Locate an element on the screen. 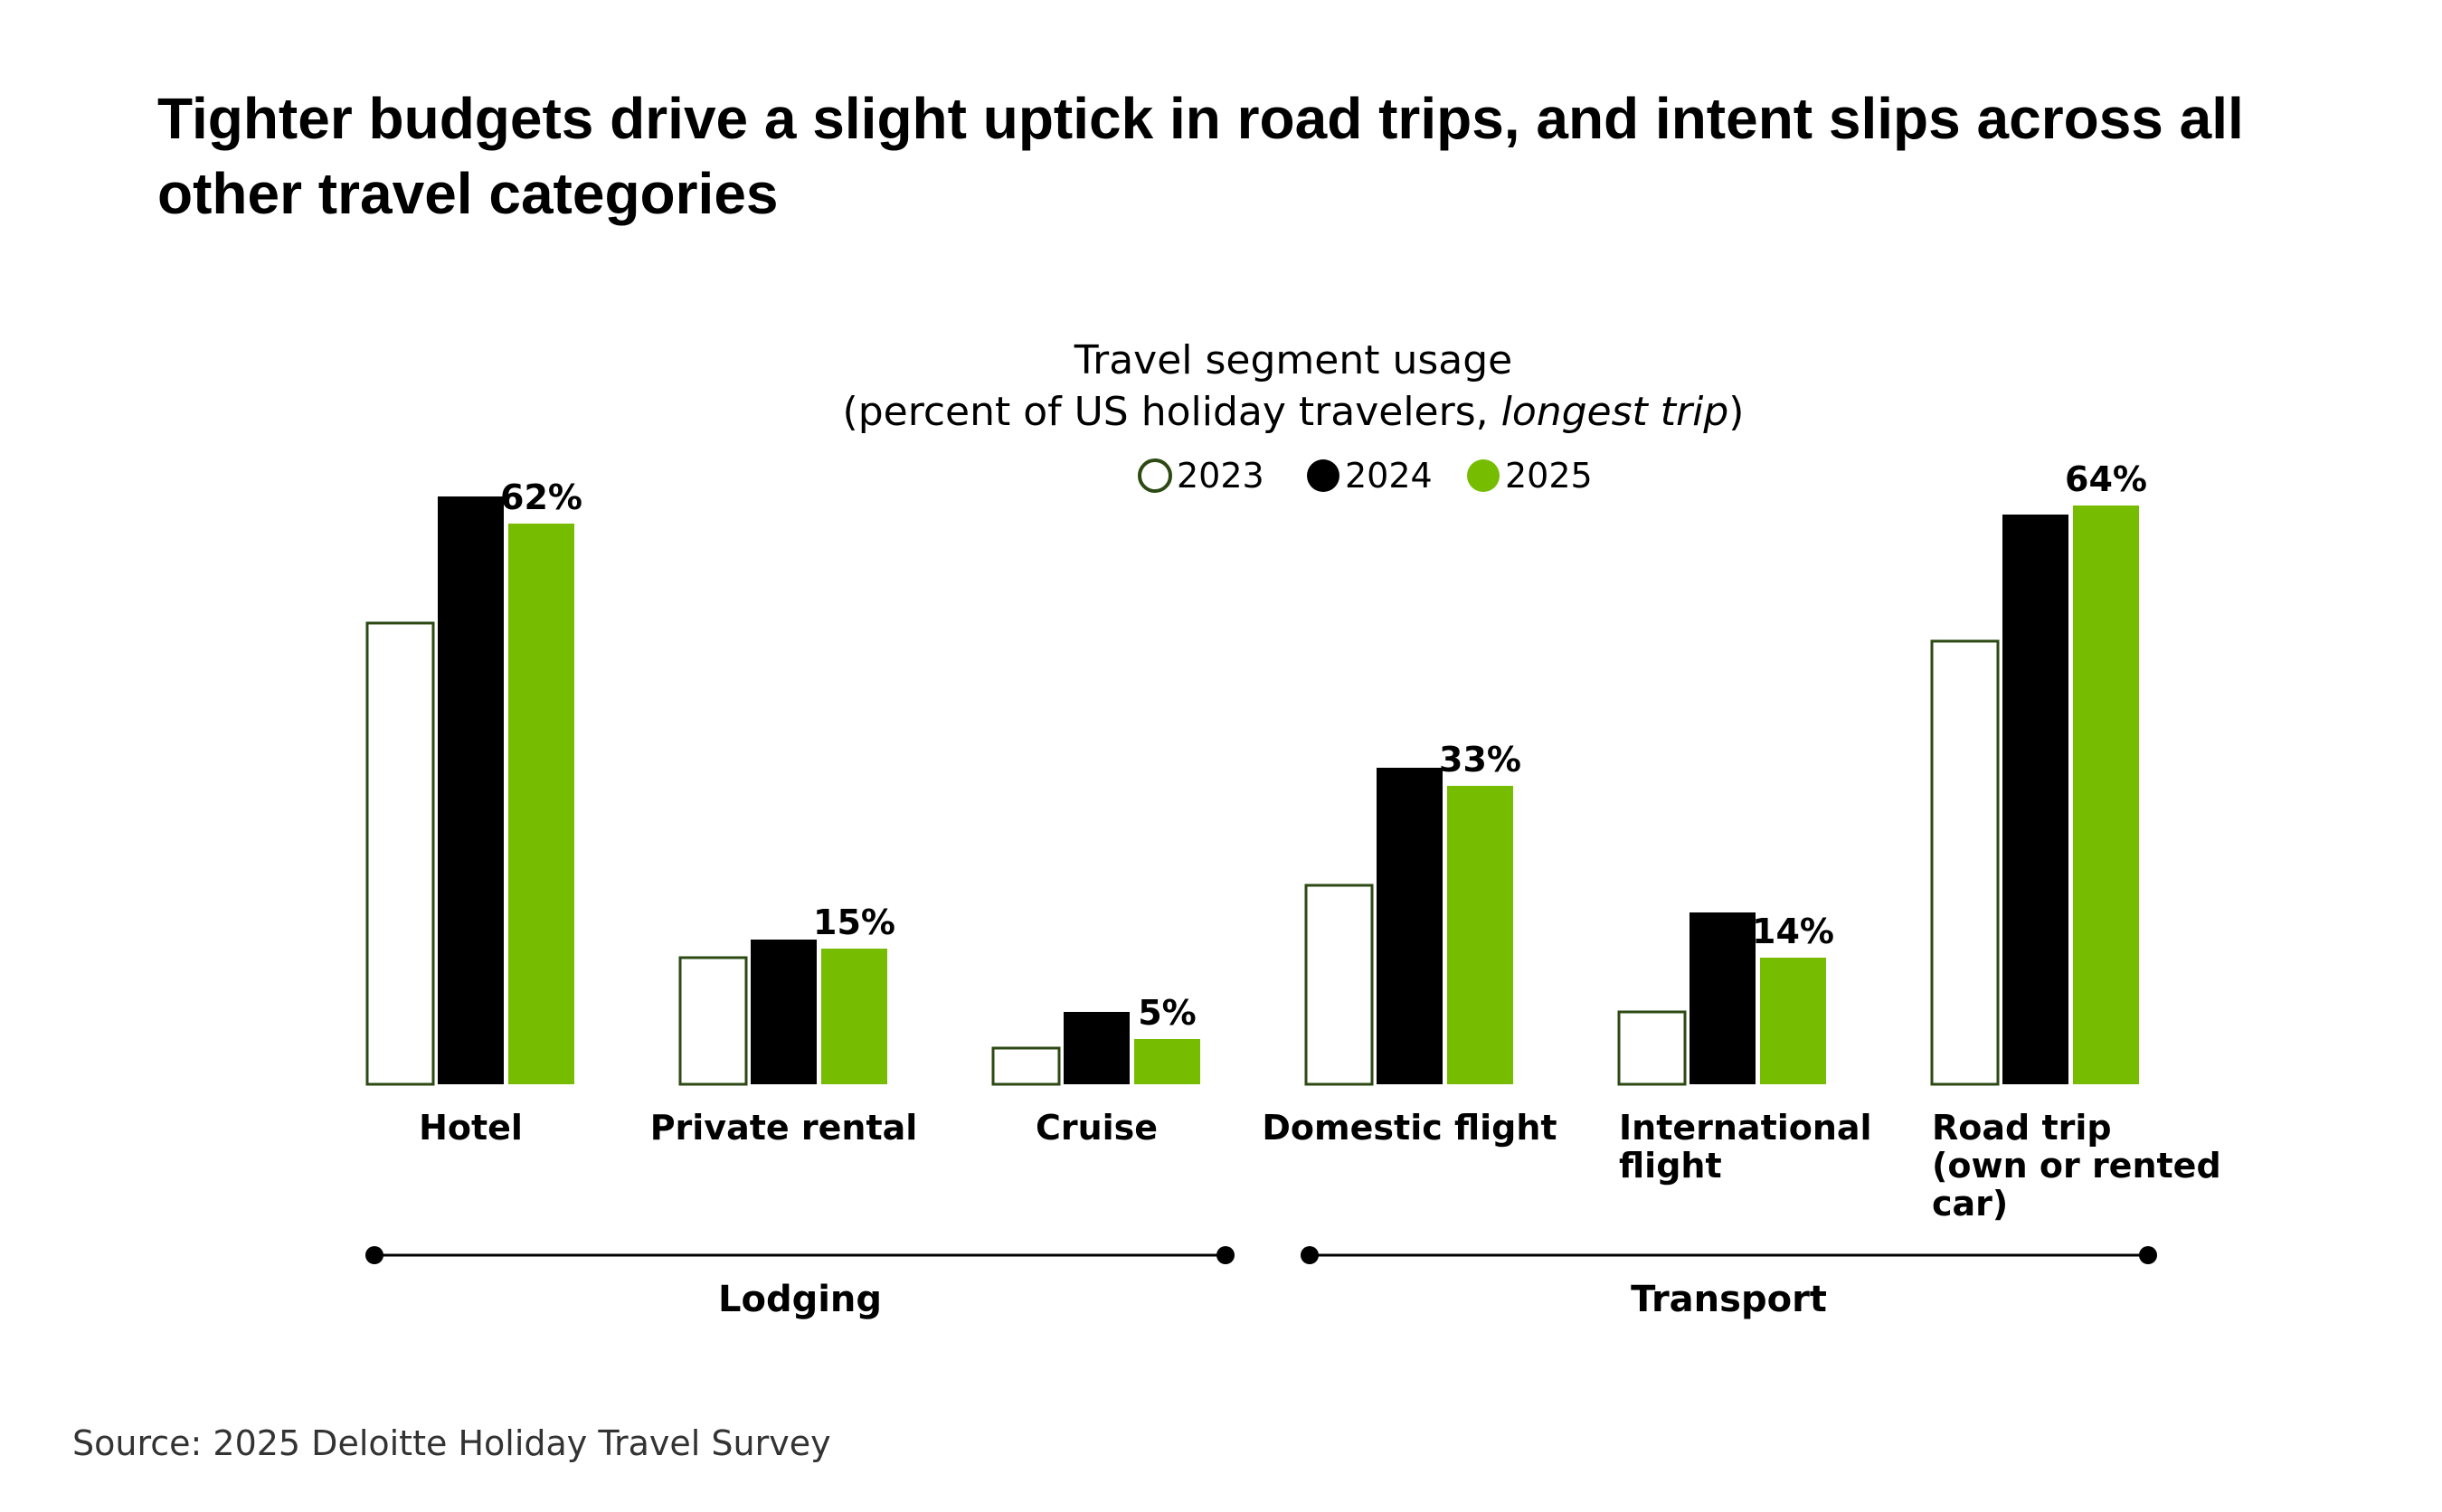 This screenshot has width=2442, height=1512. value-label-cruise: 5% is located at coordinates (1167, 1013).